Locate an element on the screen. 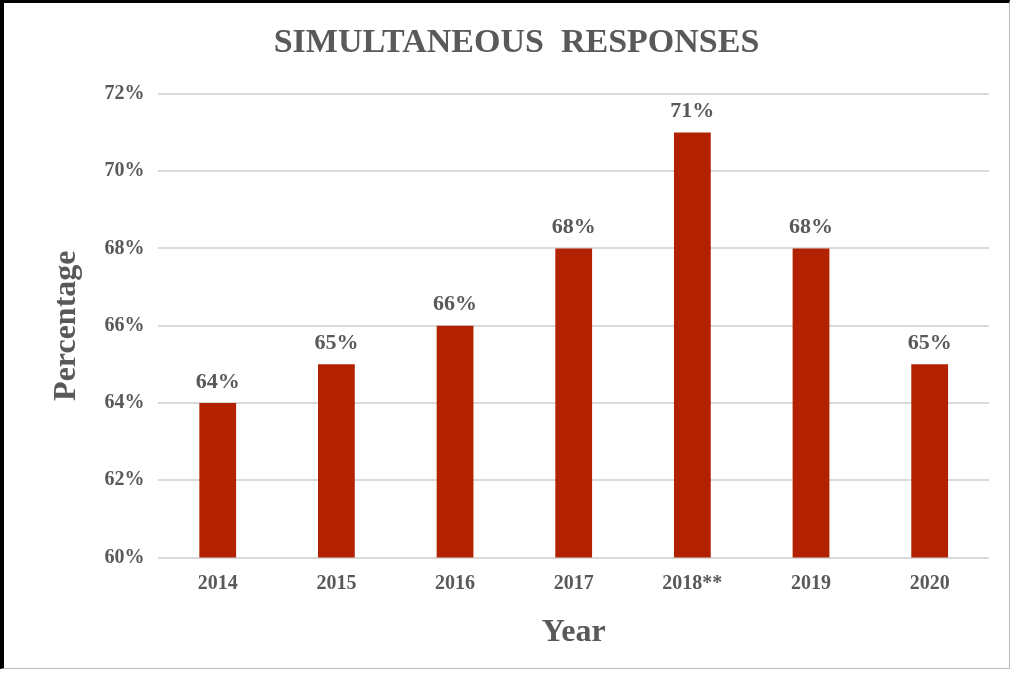 This screenshot has width=1015, height=675. y-tick-label: 62% is located at coordinates (124, 478).